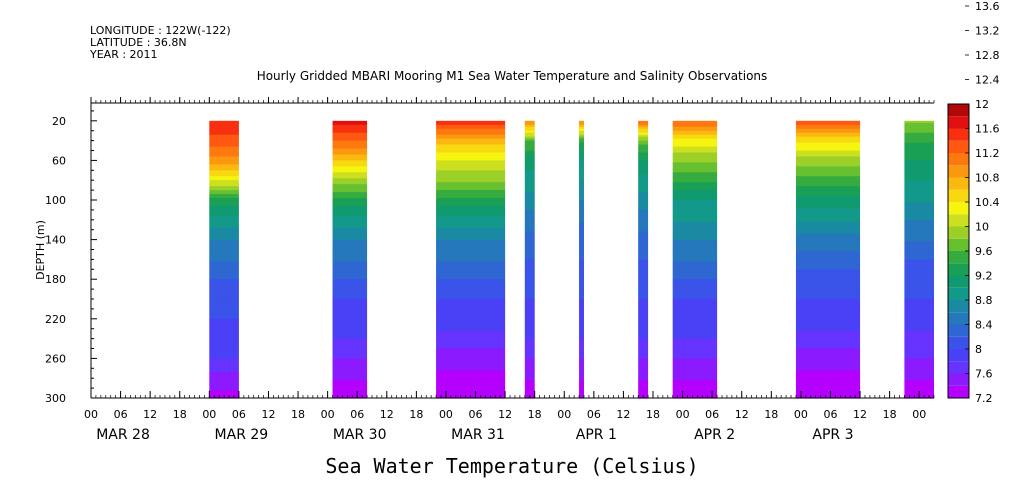 This screenshot has height=504, width=1009. What do you see at coordinates (984, 300) in the screenshot?
I see `colorbar-label: 8.8` at bounding box center [984, 300].